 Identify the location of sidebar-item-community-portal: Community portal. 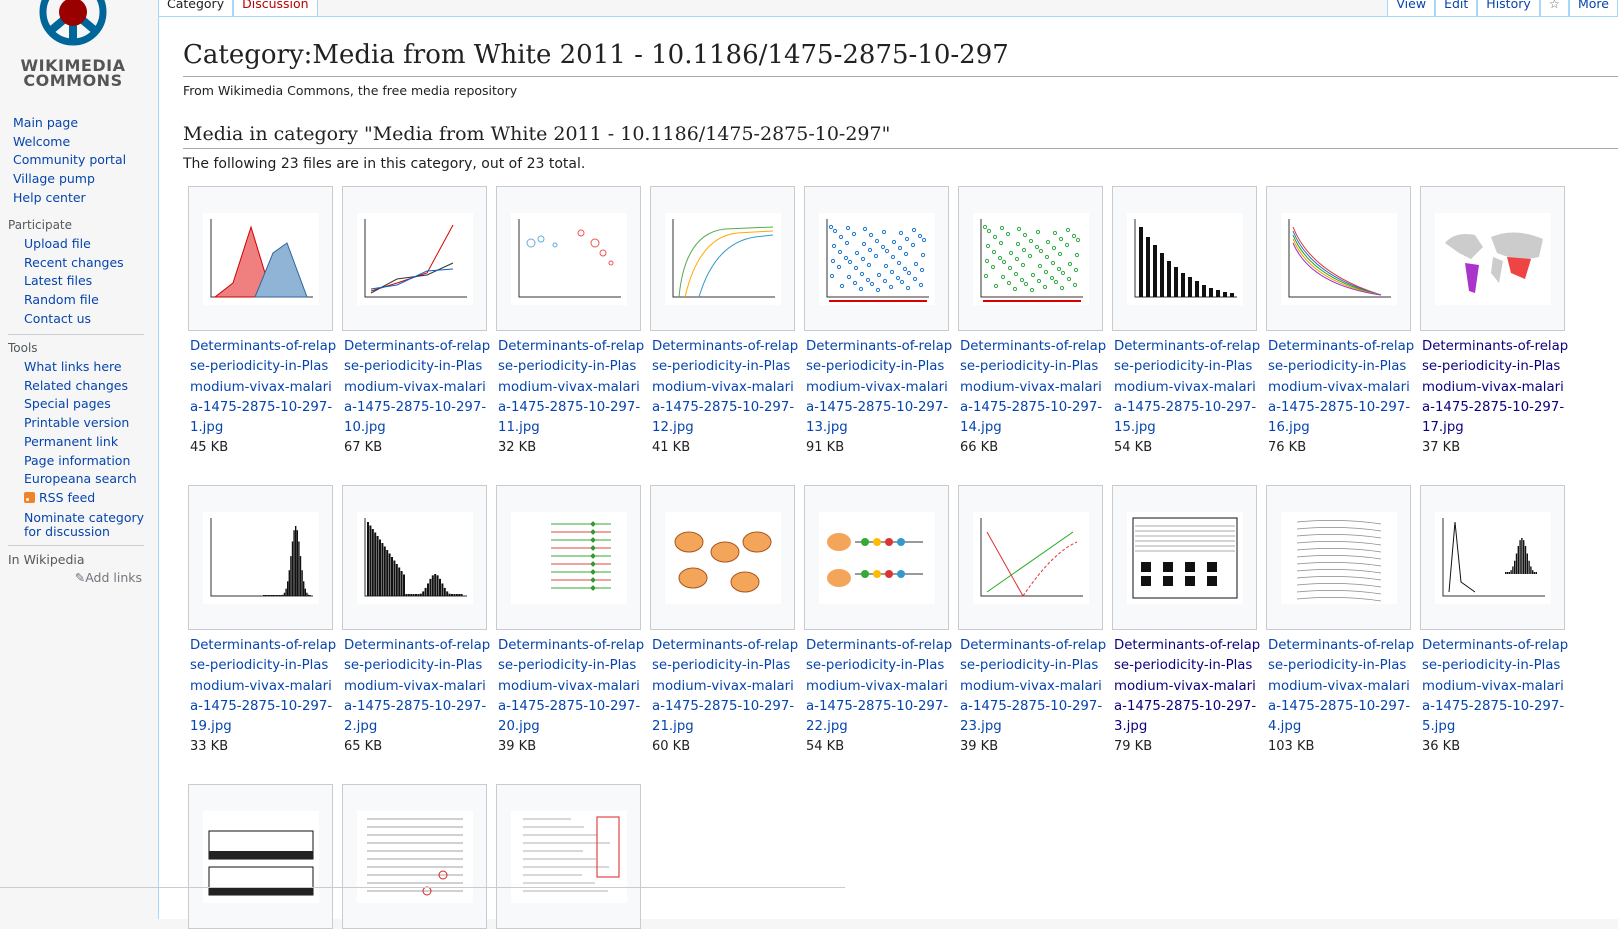
(81, 160).